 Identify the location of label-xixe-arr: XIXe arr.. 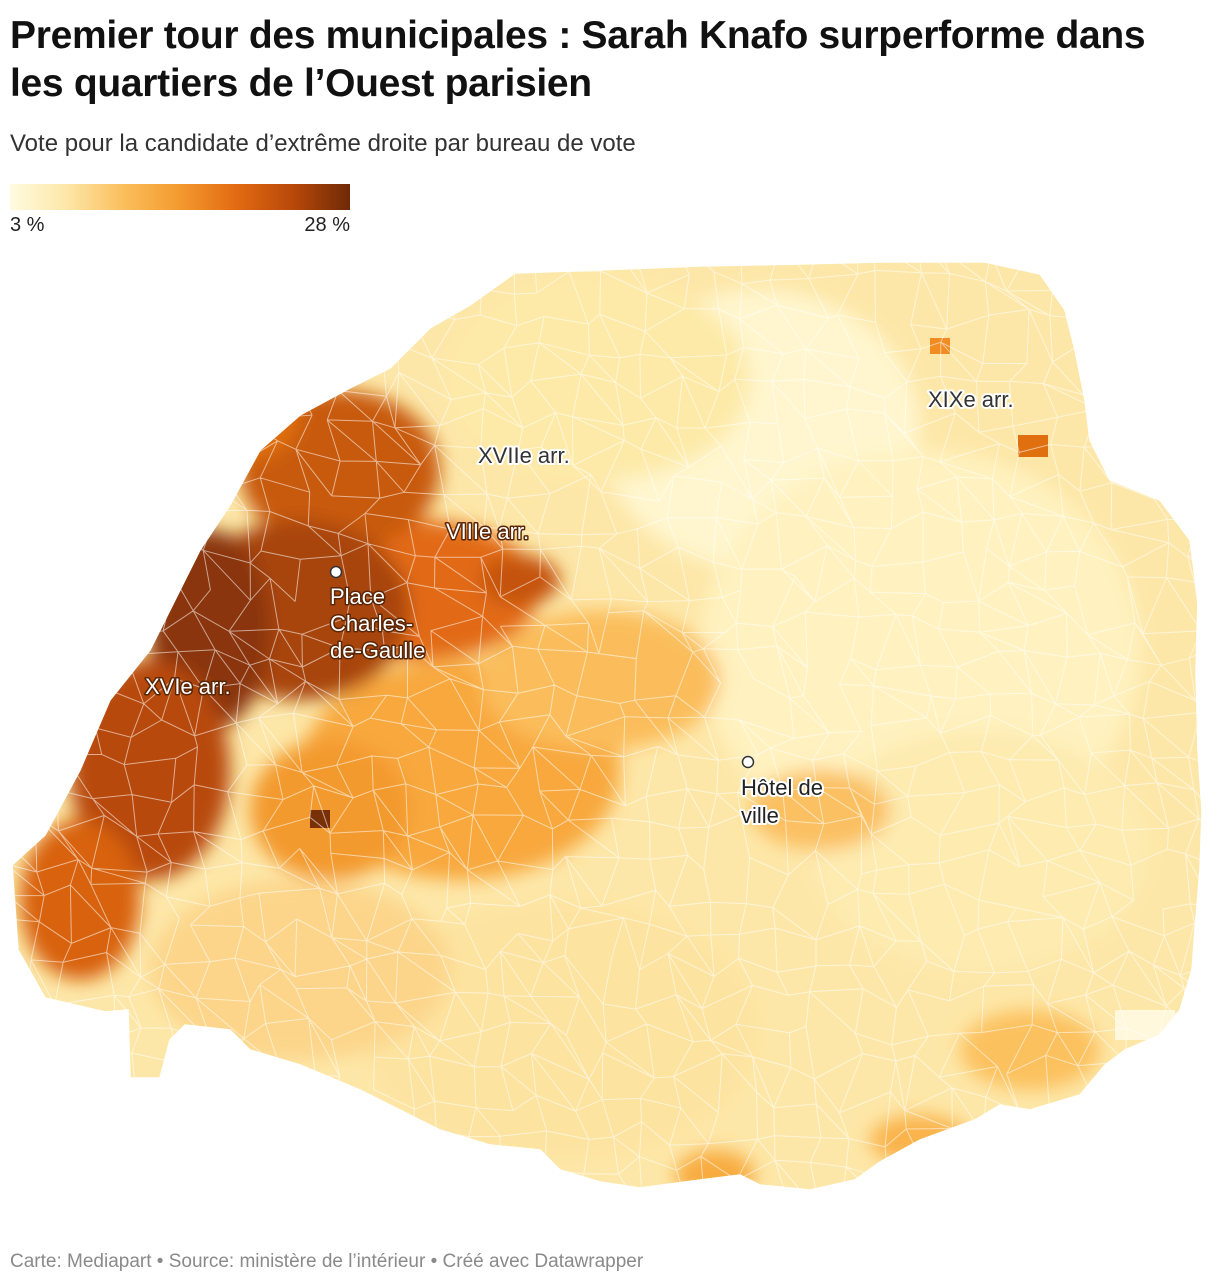
(971, 399).